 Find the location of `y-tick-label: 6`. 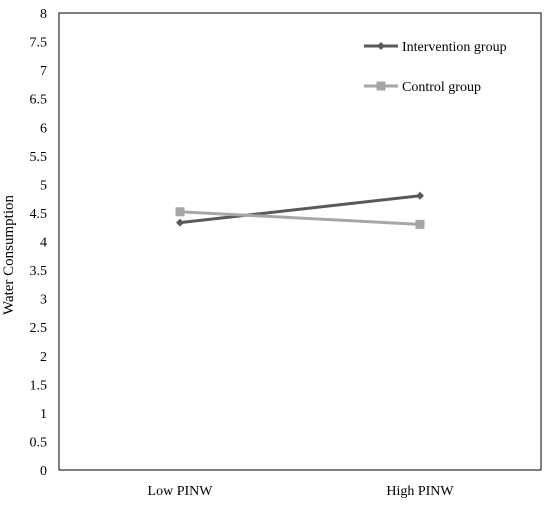

y-tick-label: 6 is located at coordinates (43, 128).